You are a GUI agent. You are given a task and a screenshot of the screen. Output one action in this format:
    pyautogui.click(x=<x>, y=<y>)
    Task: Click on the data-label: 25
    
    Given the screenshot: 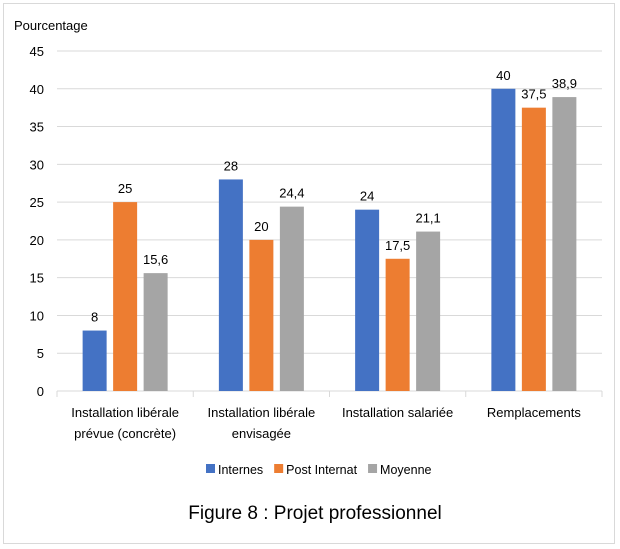 What is the action you would take?
    pyautogui.click(x=125, y=188)
    